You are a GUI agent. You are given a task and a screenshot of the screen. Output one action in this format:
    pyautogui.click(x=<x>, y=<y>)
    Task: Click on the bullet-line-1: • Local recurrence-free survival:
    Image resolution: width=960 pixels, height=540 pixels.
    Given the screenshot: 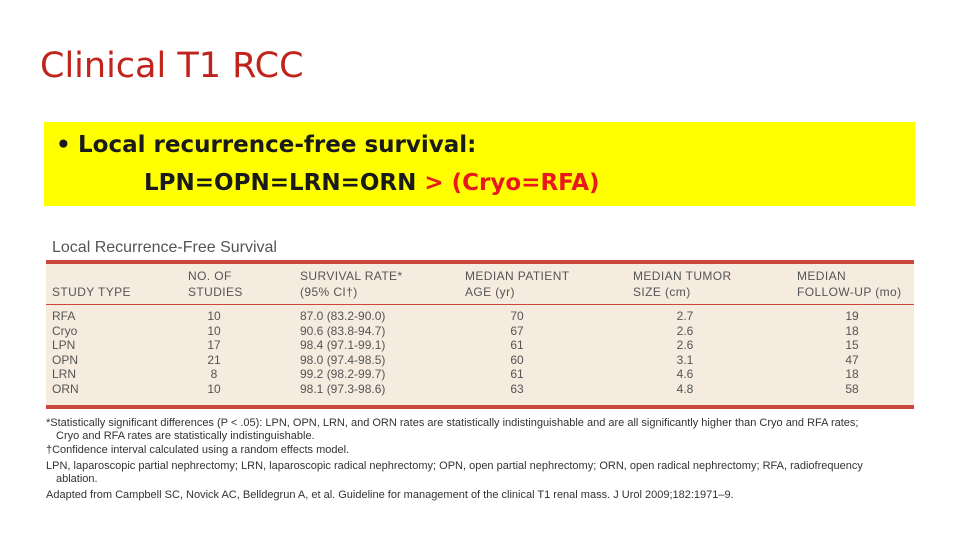 What is the action you would take?
    pyautogui.click(x=266, y=145)
    